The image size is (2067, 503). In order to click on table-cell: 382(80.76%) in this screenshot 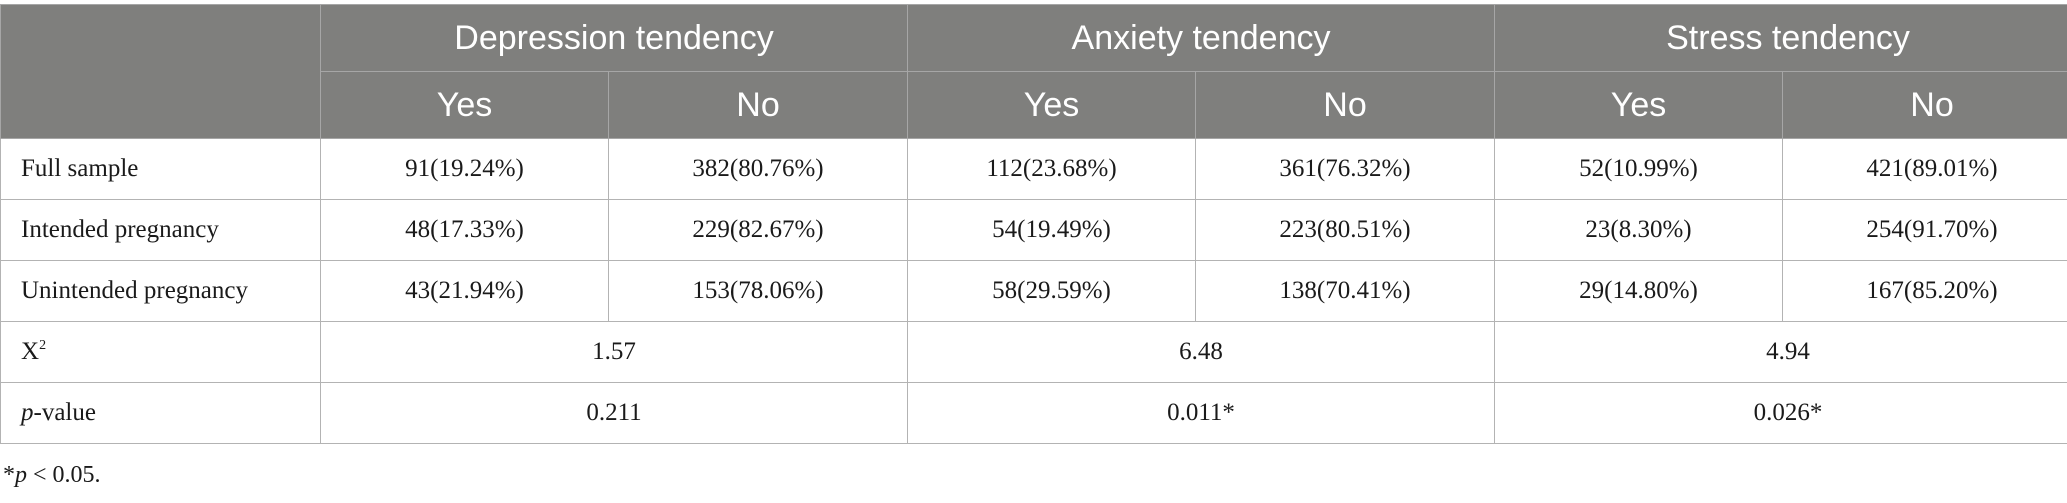, I will do `click(758, 169)`.